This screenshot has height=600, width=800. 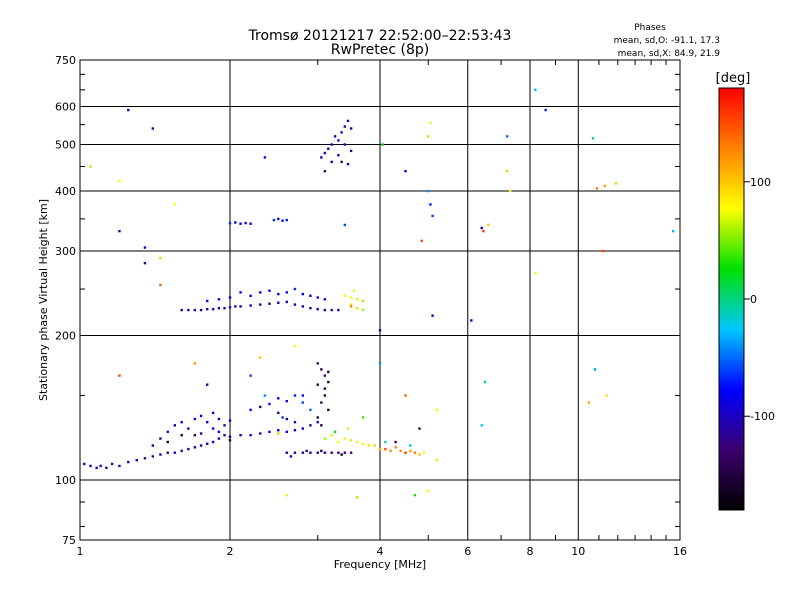 What do you see at coordinates (69, 540) in the screenshot?
I see `y-tick-label: 75` at bounding box center [69, 540].